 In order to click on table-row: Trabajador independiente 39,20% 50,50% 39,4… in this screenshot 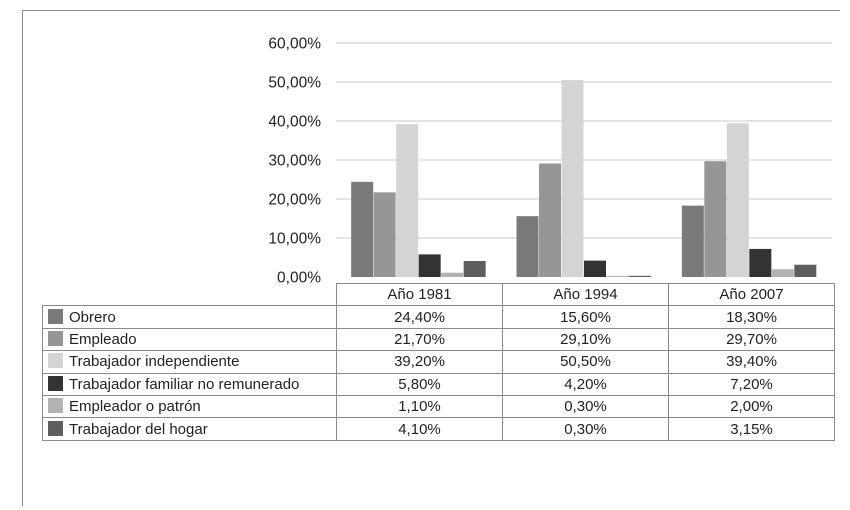, I will do `click(438, 362)`.